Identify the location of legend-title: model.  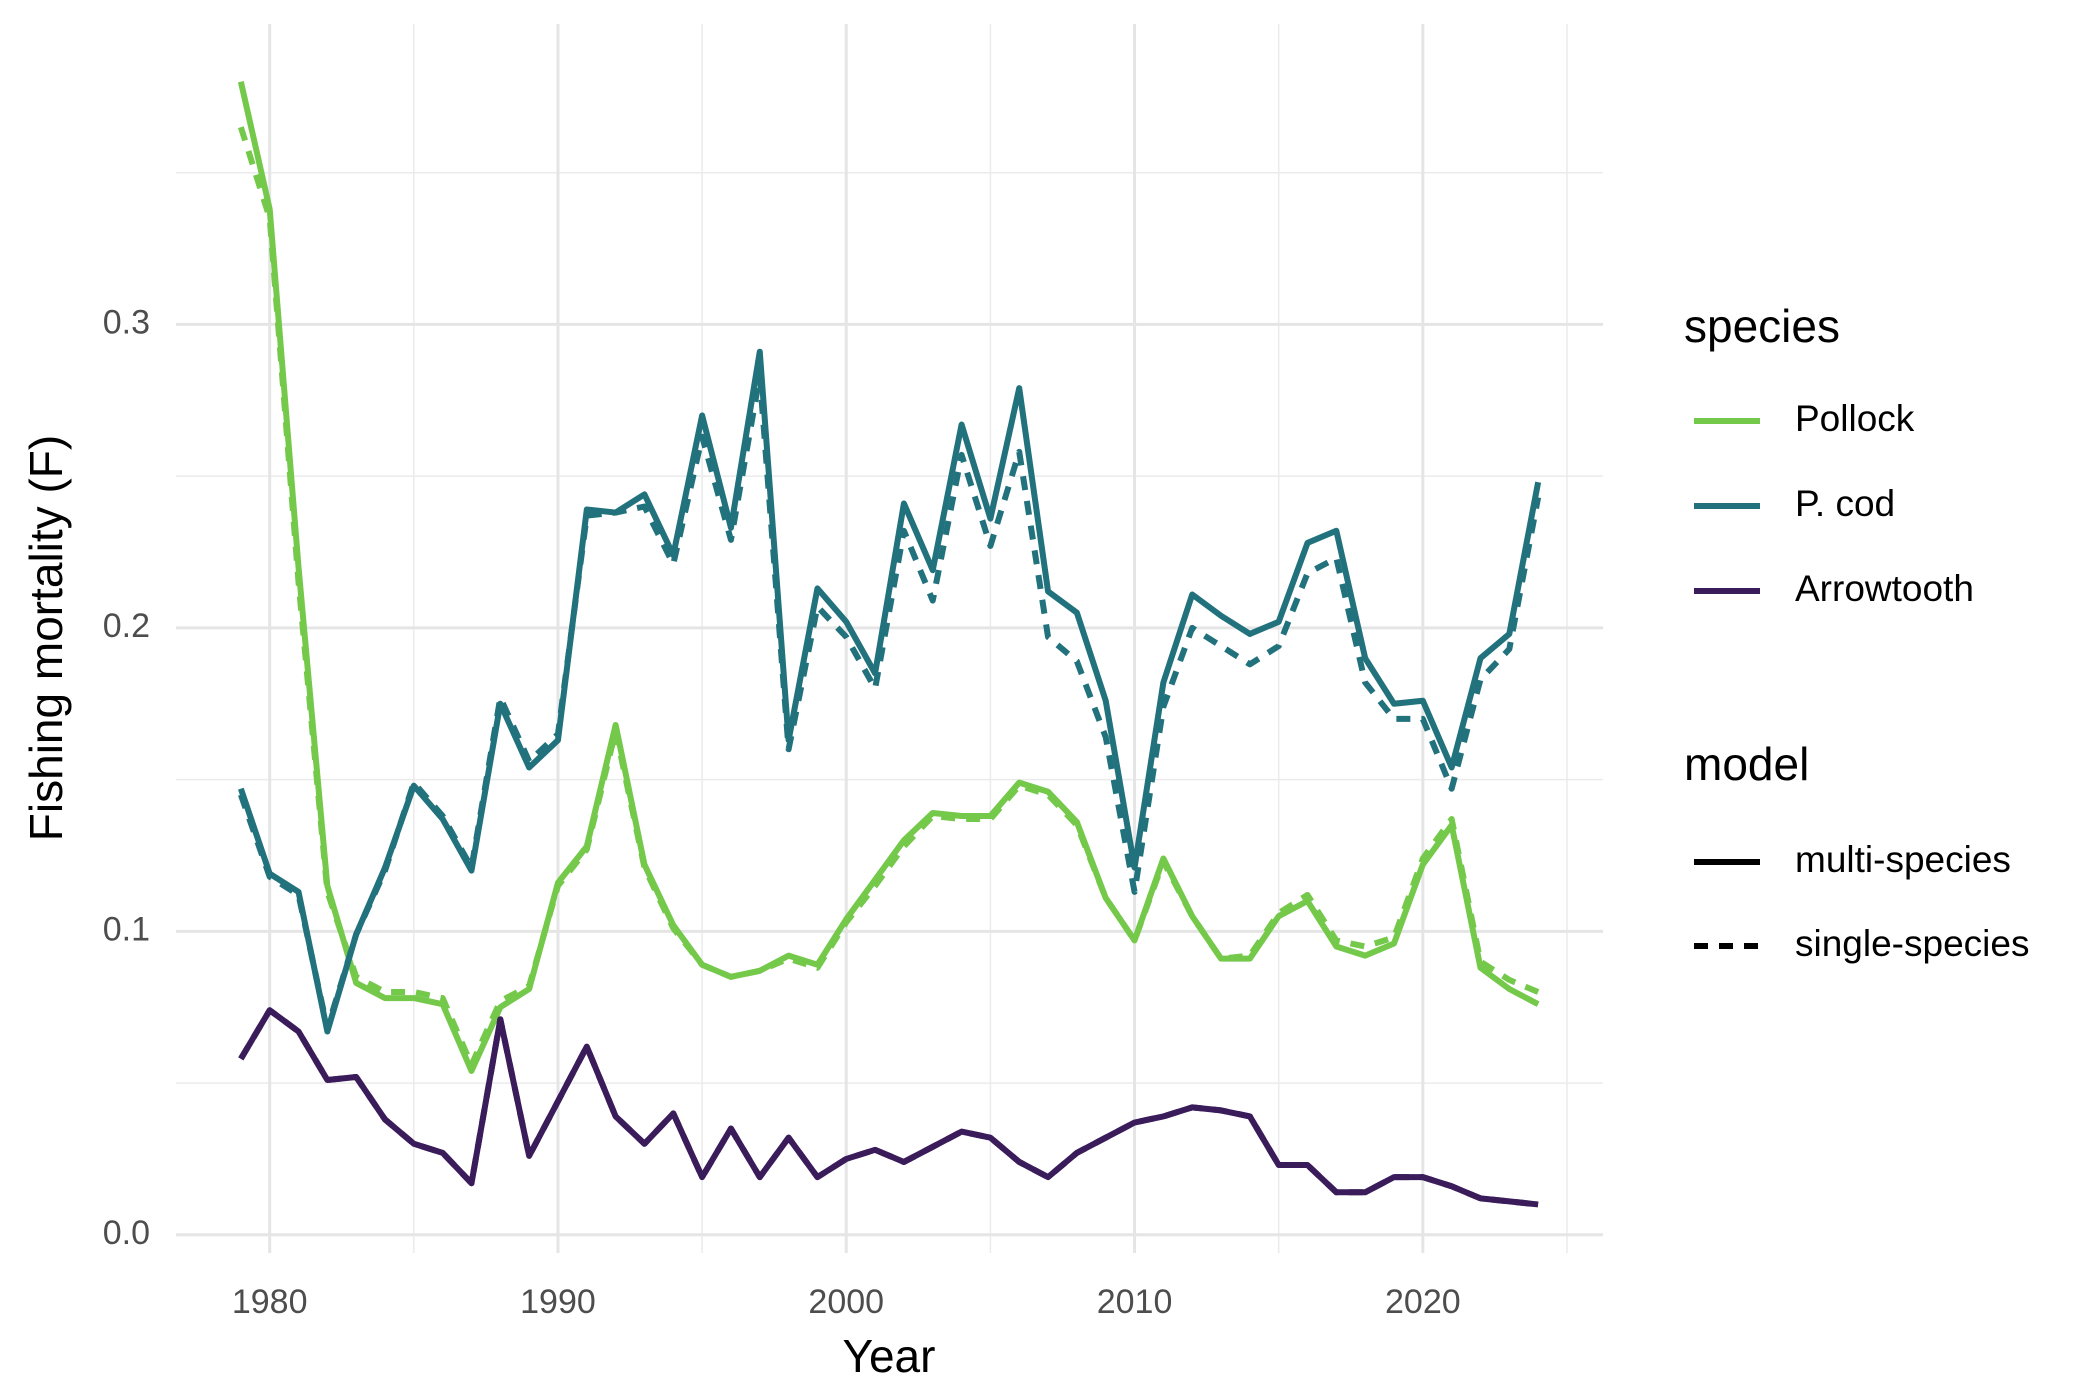
(1746, 764).